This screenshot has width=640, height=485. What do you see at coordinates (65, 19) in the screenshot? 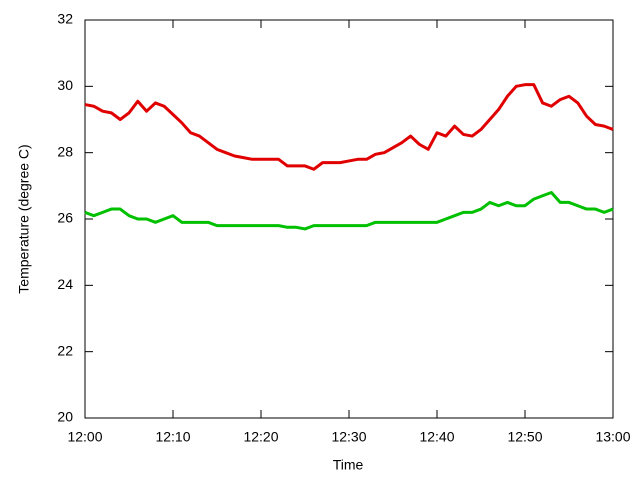
I see `y-tick-label: 32` at bounding box center [65, 19].